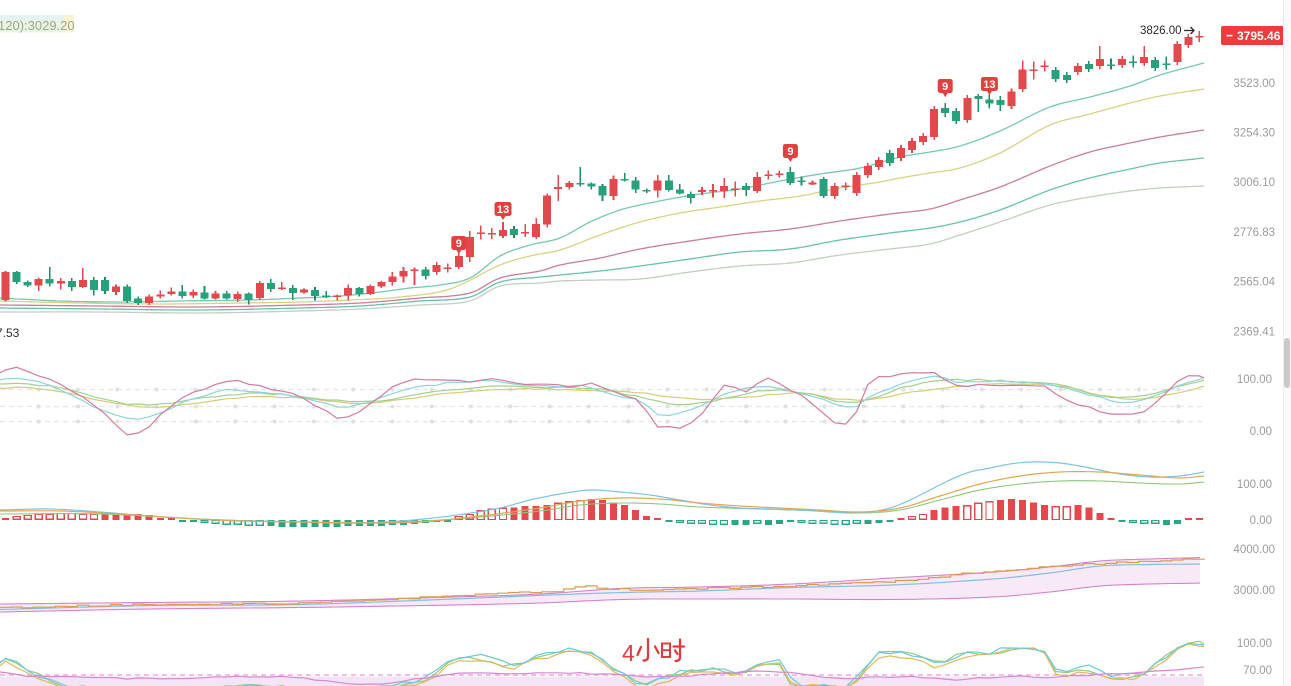 This screenshot has width=1291, height=686. Describe the element at coordinates (1257, 671) in the screenshot. I see `svg-text: 70.00` at that location.